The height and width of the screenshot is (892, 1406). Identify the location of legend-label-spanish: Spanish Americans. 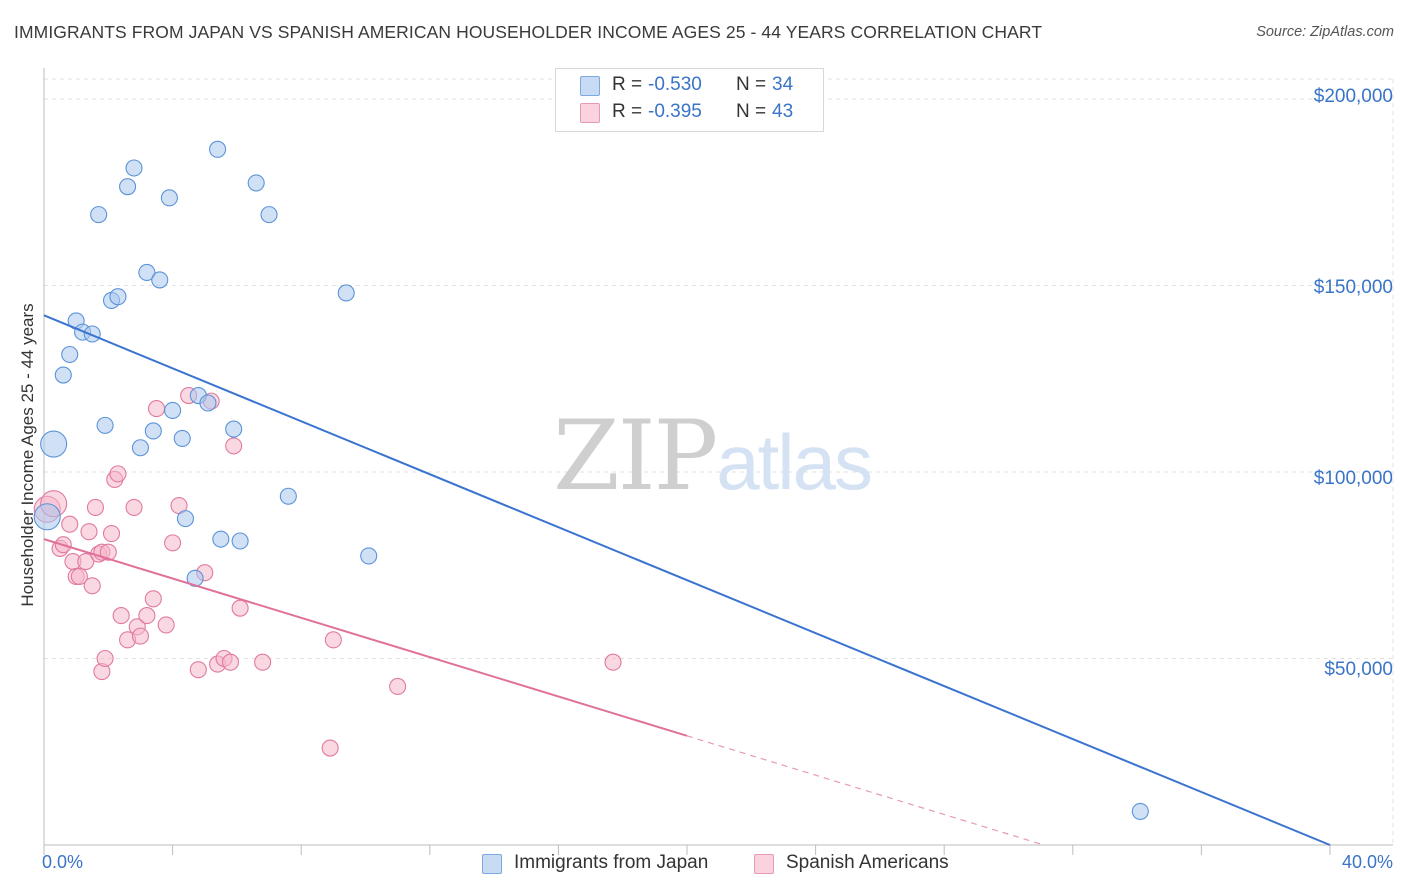
(867, 862).